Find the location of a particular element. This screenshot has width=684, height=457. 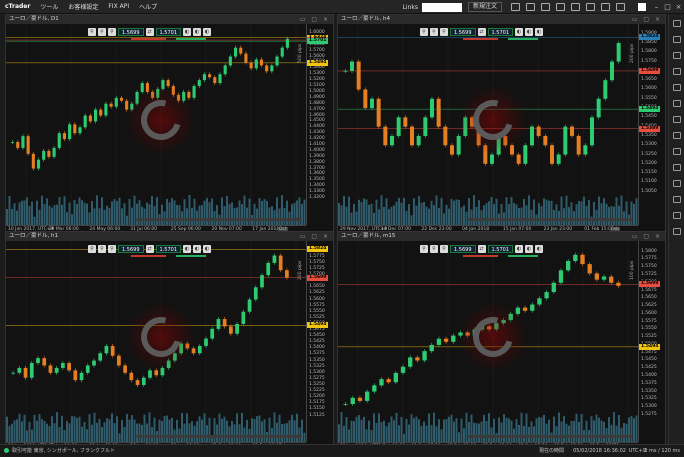

window-icon is located at coordinates (545, 7).